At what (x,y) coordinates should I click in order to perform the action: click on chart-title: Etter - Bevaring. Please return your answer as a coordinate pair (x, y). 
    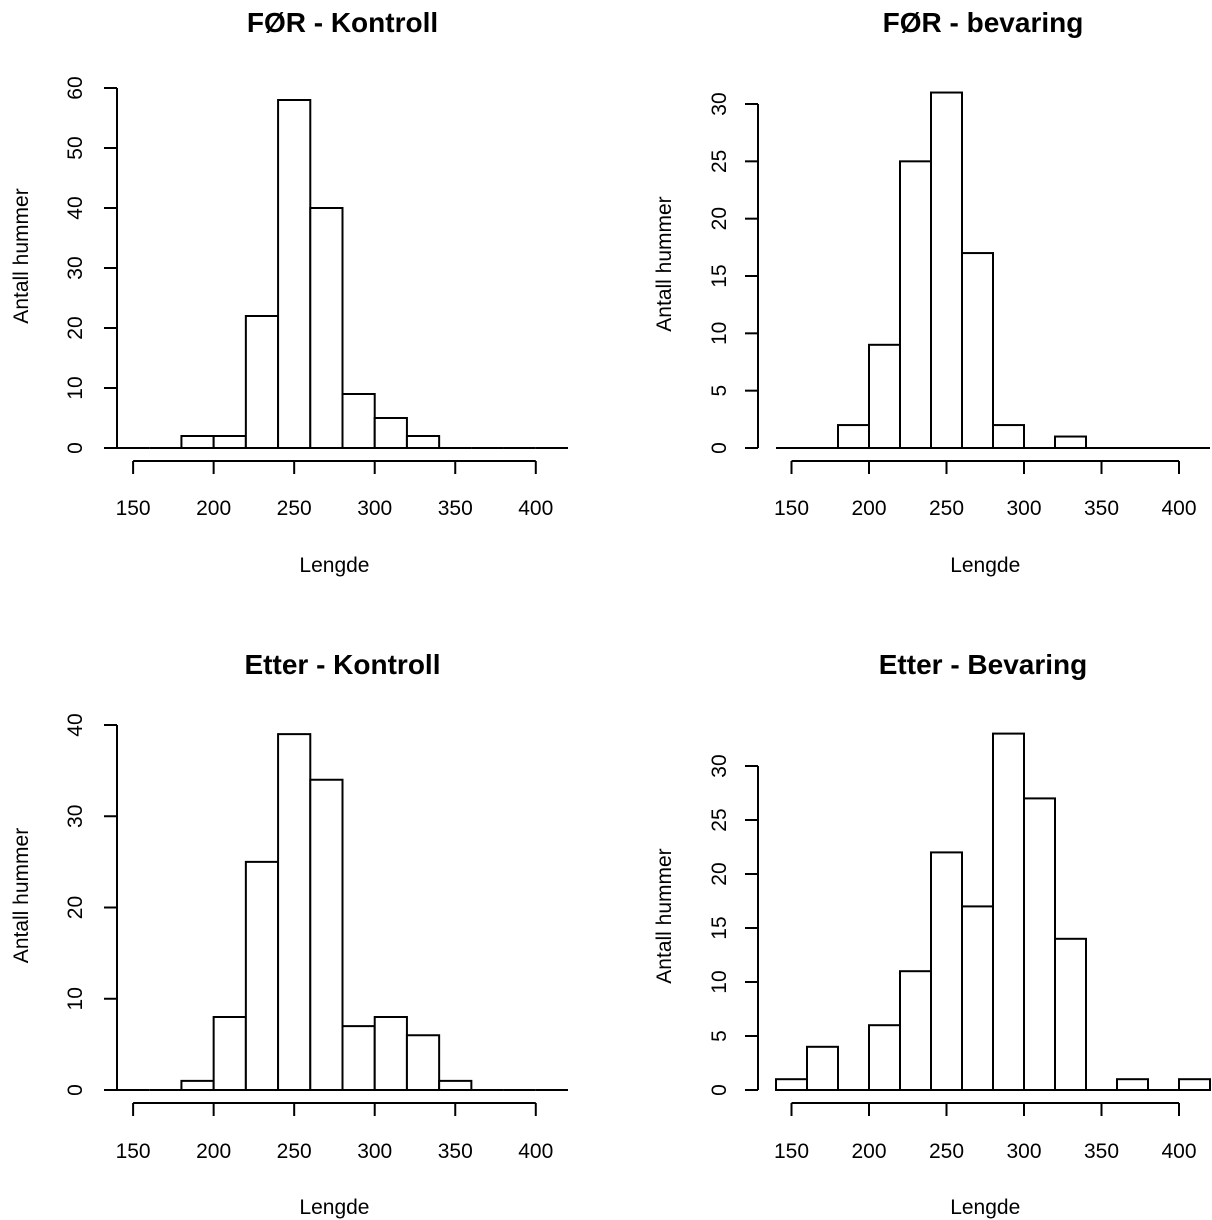
    Looking at the image, I should click on (983, 664).